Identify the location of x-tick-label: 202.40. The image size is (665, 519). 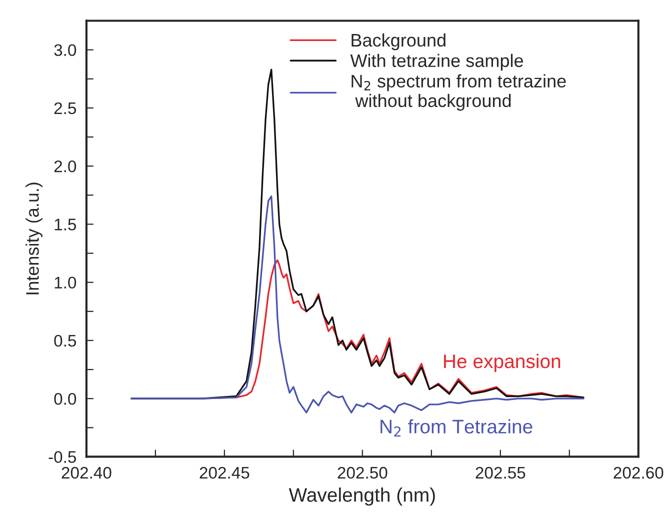
(87, 472).